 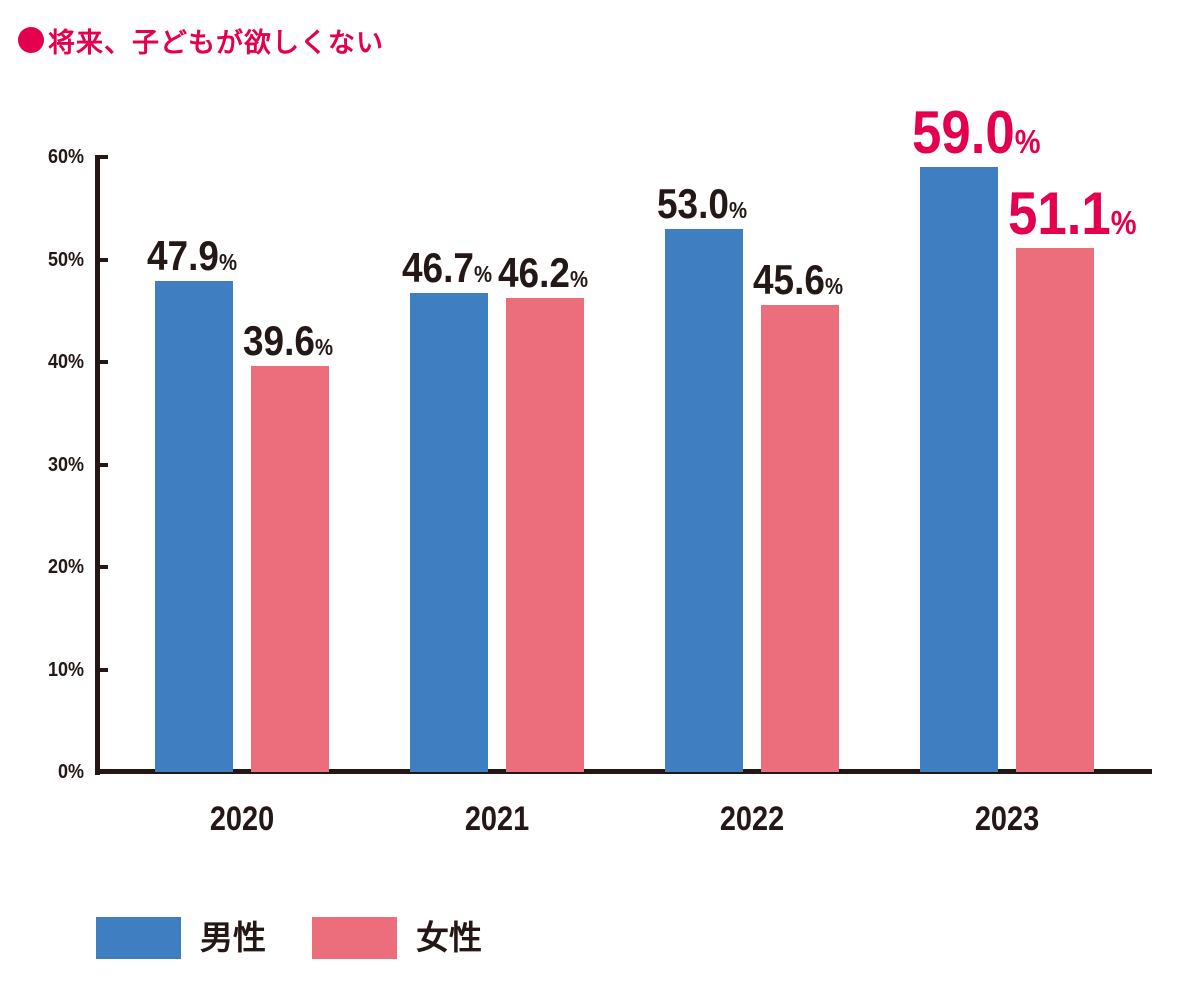 I want to click on bar-male-2021, so click(x=449, y=532).